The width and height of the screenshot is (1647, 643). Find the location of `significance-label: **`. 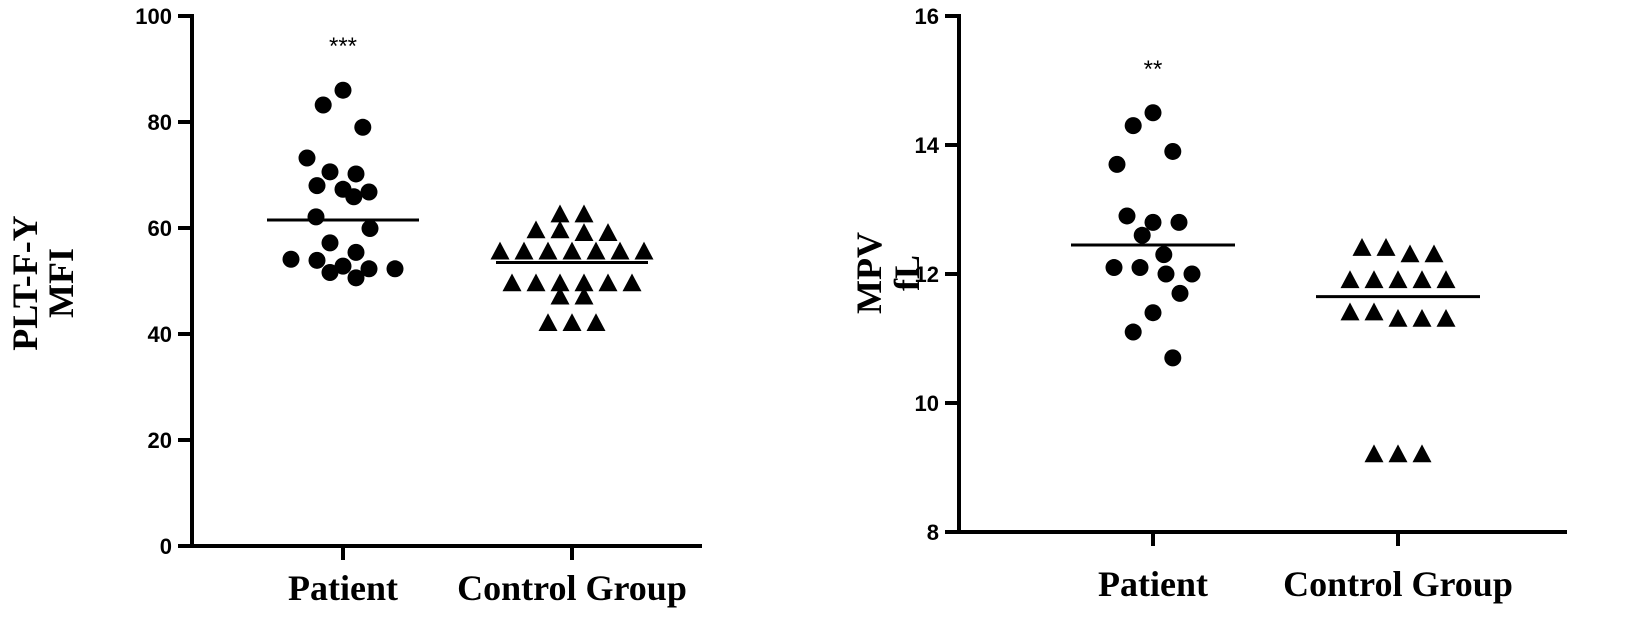

significance-label: ** is located at coordinates (1153, 69).